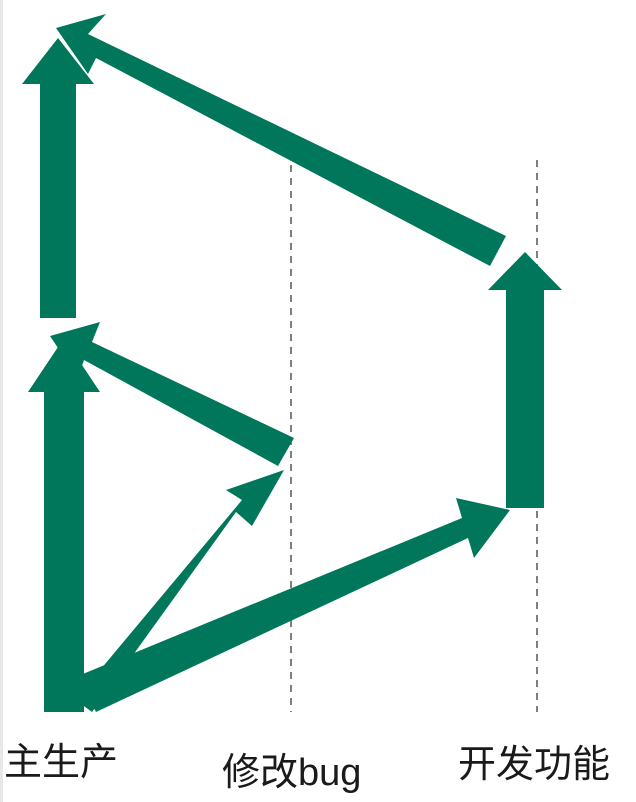 The width and height of the screenshot is (636, 802). Describe the element at coordinates (58, 178) in the screenshot. I see `main-upper-arrow` at that location.